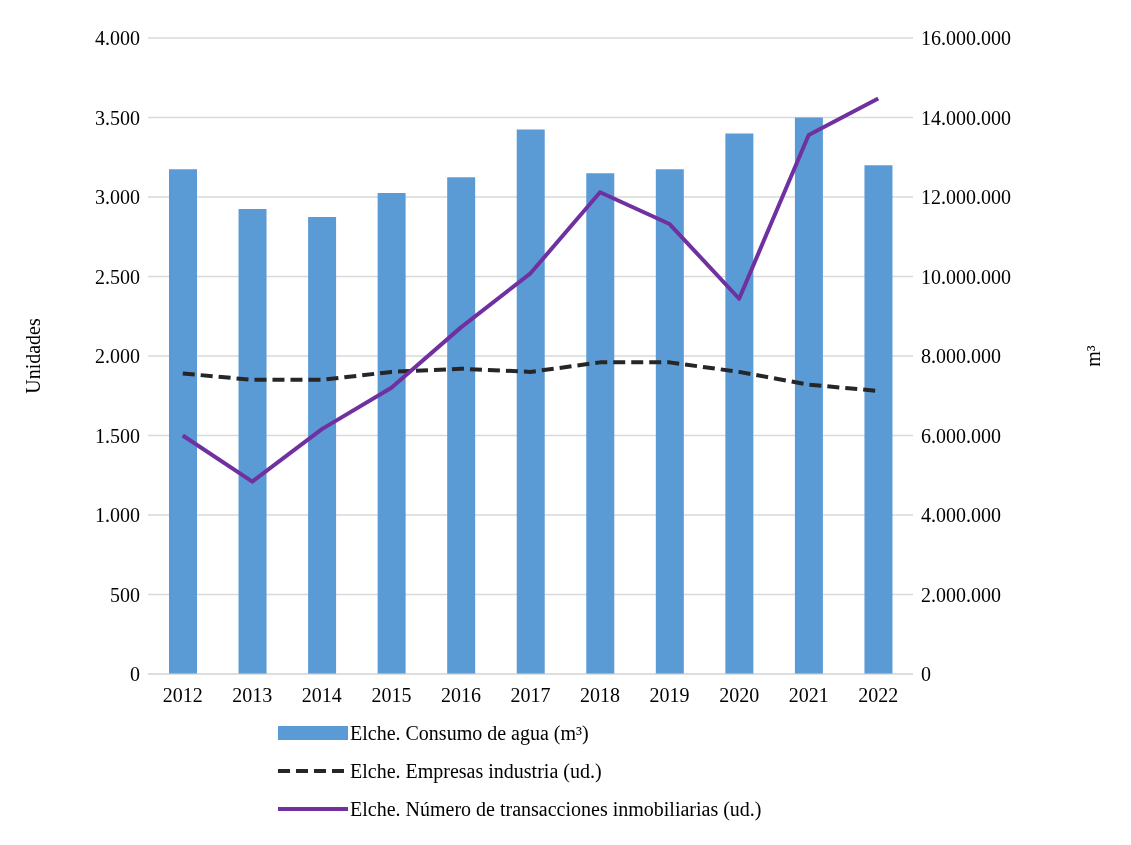 This screenshot has height=845, width=1131. I want to click on y2-tick-label: 10.000.000, so click(966, 276).